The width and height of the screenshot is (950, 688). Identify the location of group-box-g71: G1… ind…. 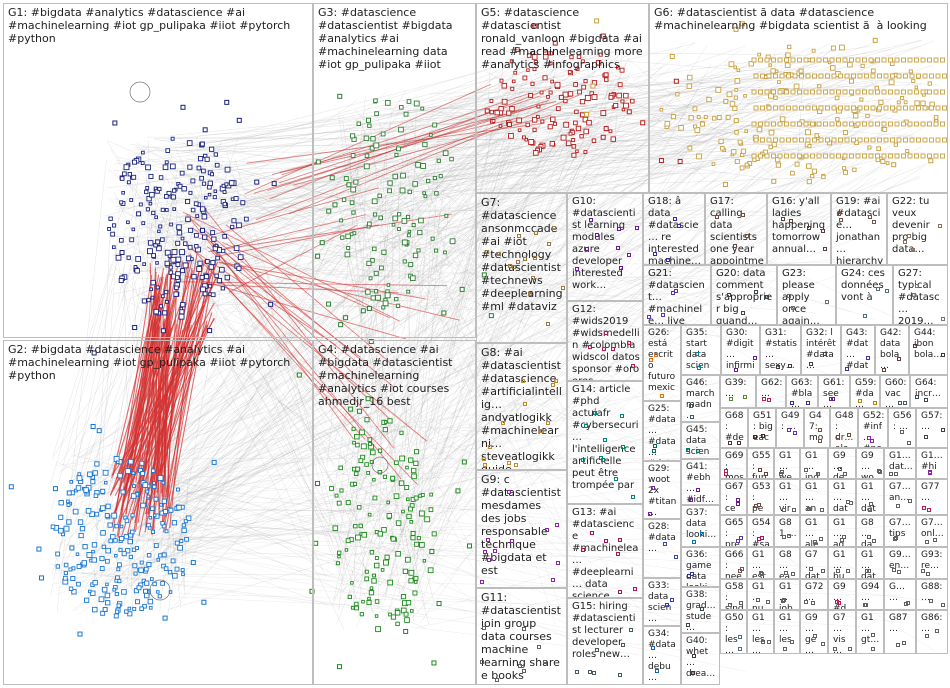
(814, 463).